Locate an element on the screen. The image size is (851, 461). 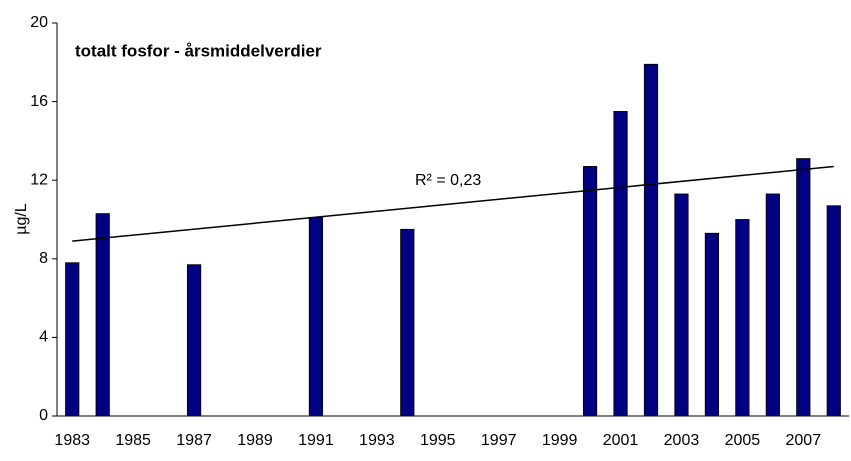
x-tick-label: 1991 is located at coordinates (316, 440).